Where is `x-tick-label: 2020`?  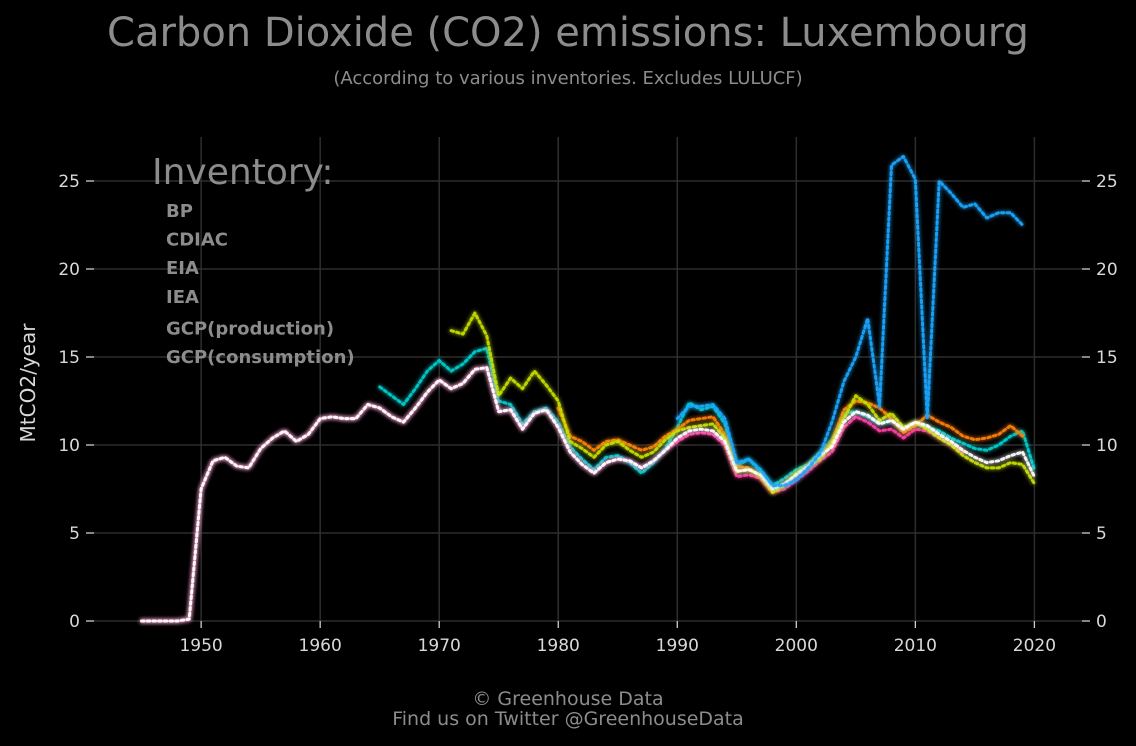 x-tick-label: 2020 is located at coordinates (1034, 646).